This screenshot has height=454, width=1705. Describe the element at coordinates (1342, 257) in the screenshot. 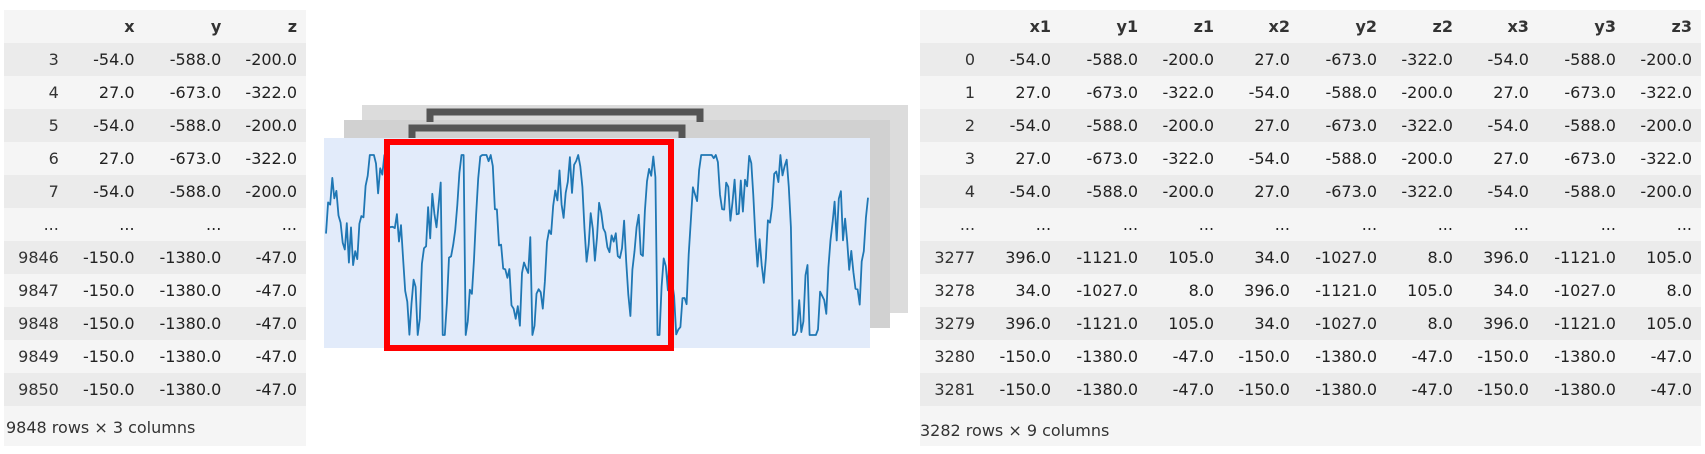

I see `table-cell: -1027.0` at that location.